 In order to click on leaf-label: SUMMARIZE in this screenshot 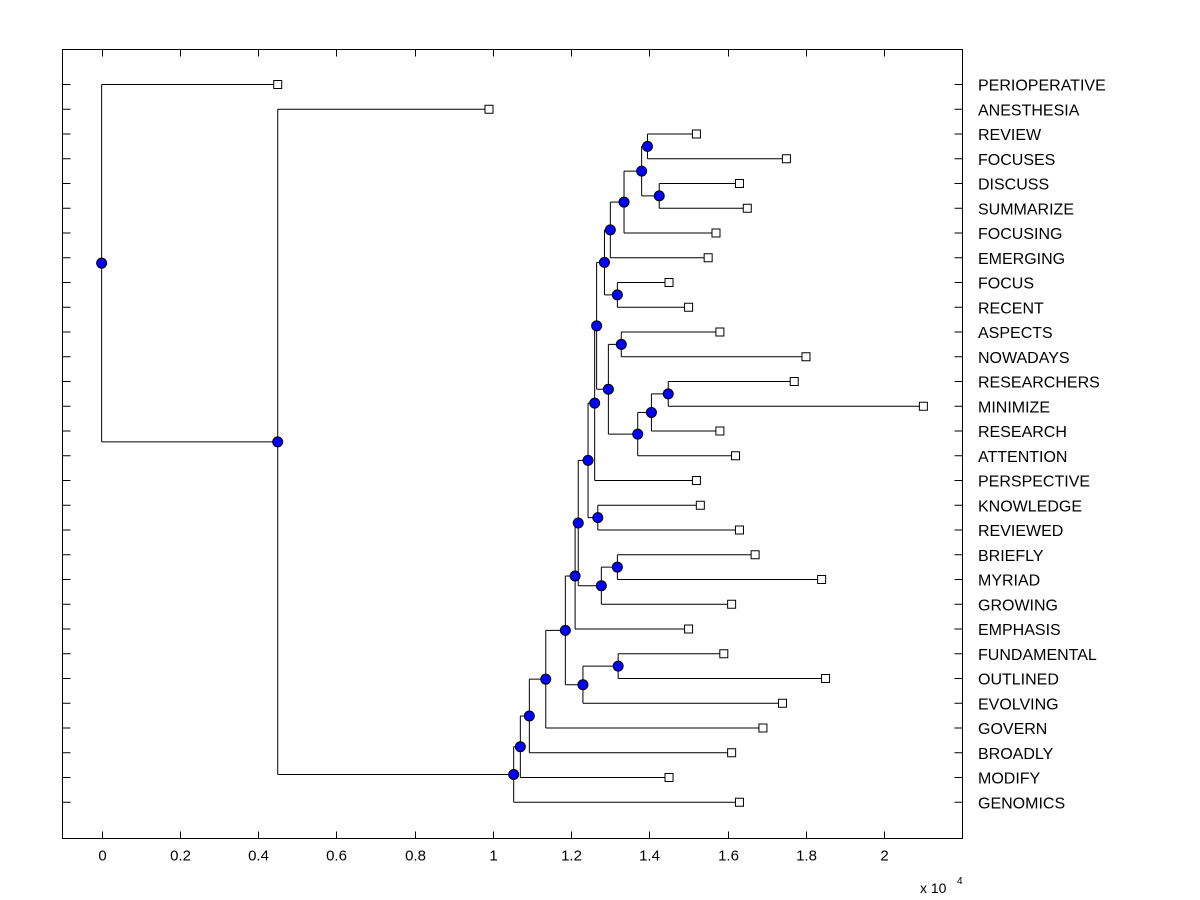, I will do `click(1026, 209)`.